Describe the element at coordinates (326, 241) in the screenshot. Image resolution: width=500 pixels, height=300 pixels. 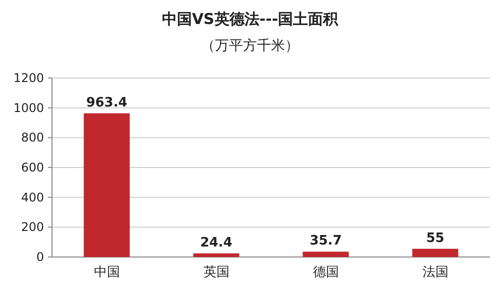
I see `data-label: 35.7` at that location.